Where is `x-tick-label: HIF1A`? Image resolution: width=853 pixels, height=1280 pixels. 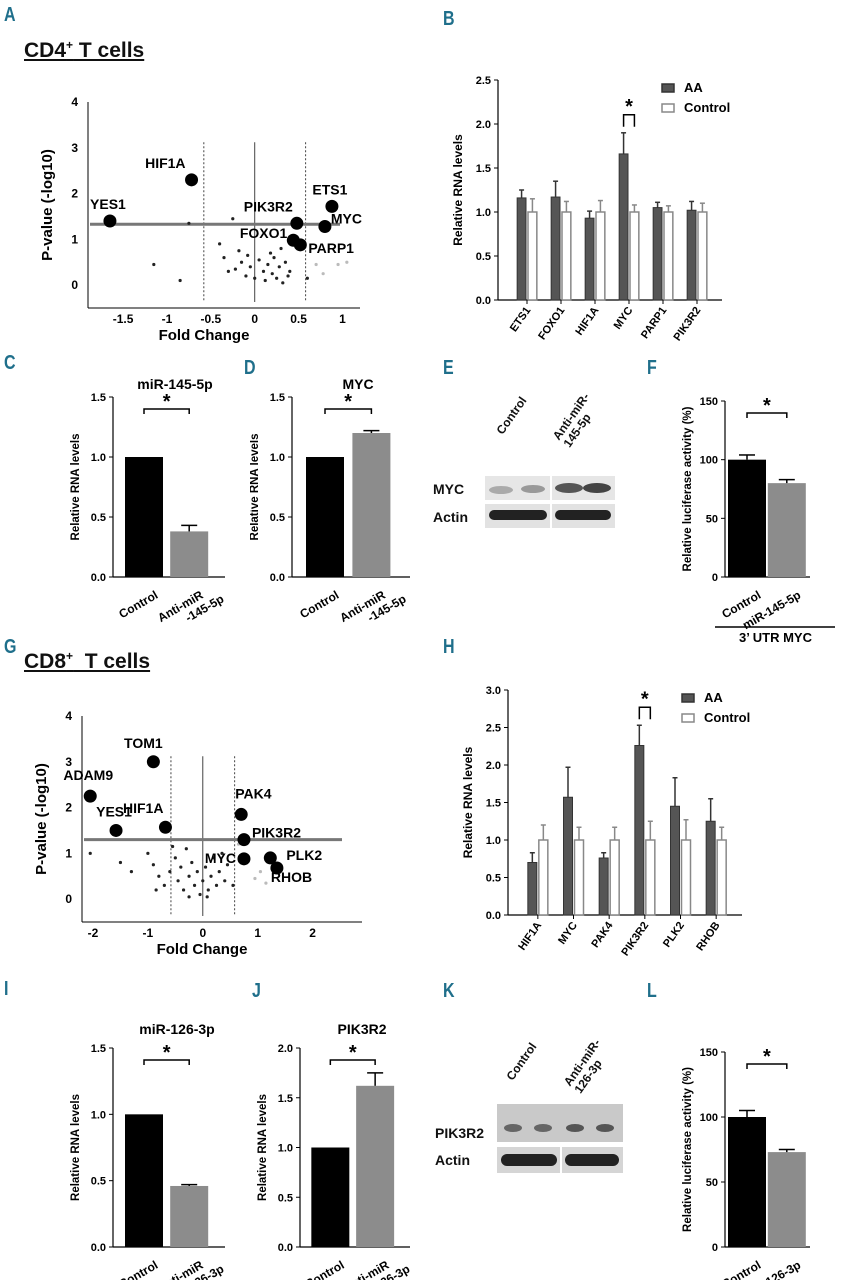 x-tick-label: HIF1A is located at coordinates (530, 936).